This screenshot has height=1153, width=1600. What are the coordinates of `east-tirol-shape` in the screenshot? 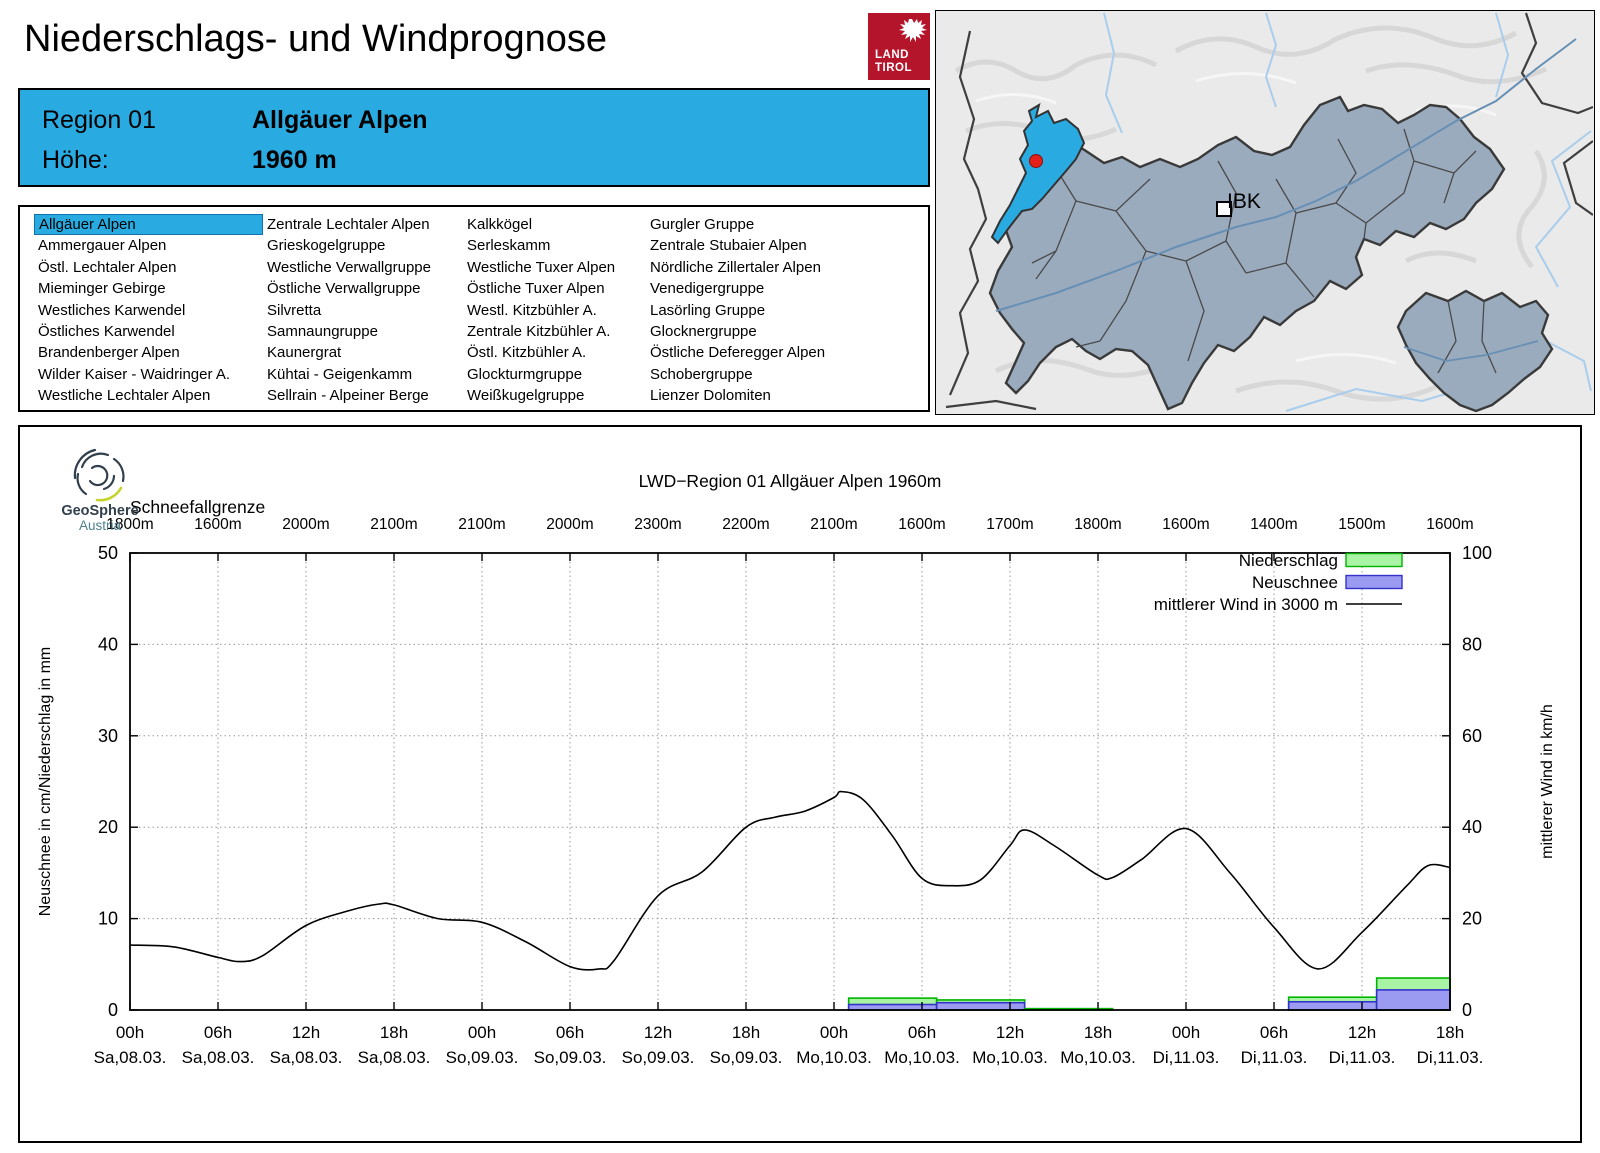 It's located at (1475, 351).